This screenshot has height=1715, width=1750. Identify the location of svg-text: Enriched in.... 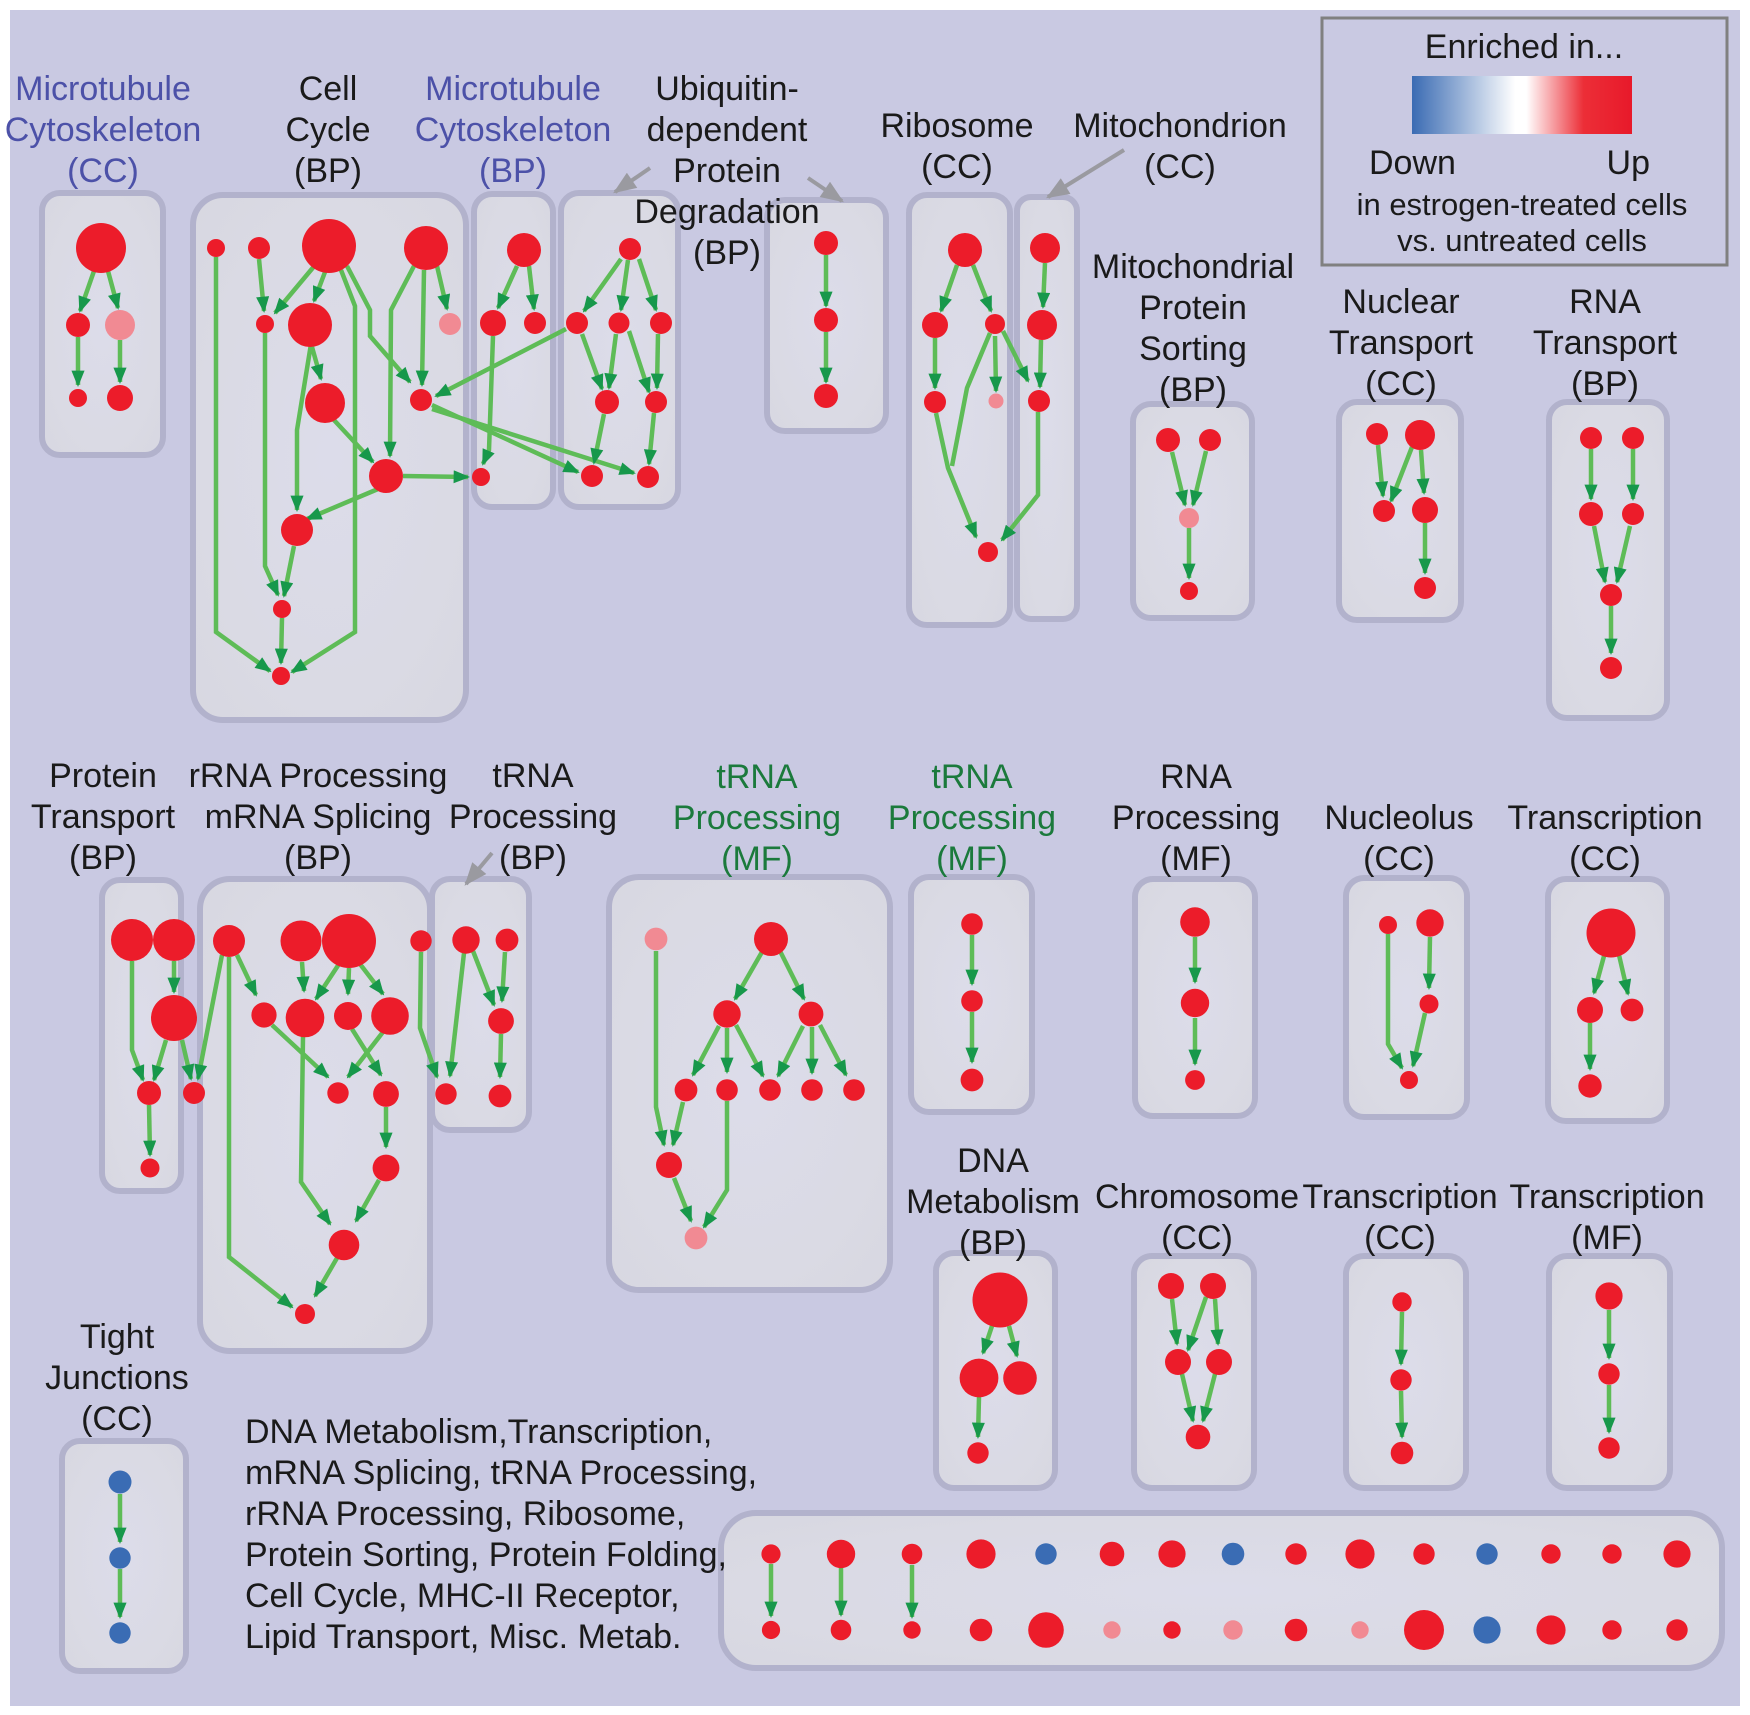
(1524, 47).